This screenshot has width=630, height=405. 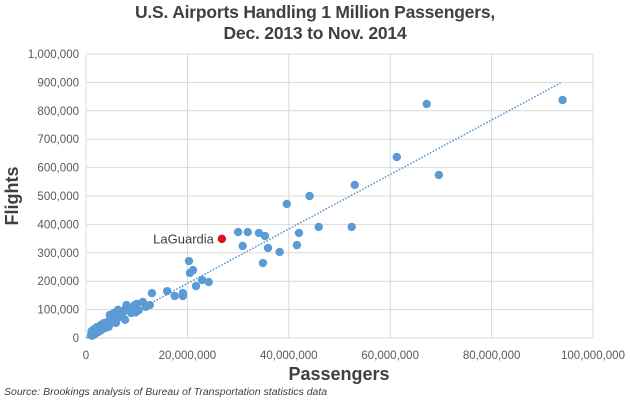 What do you see at coordinates (58, 112) in the screenshot?
I see `y-tick-label: 800,000` at bounding box center [58, 112].